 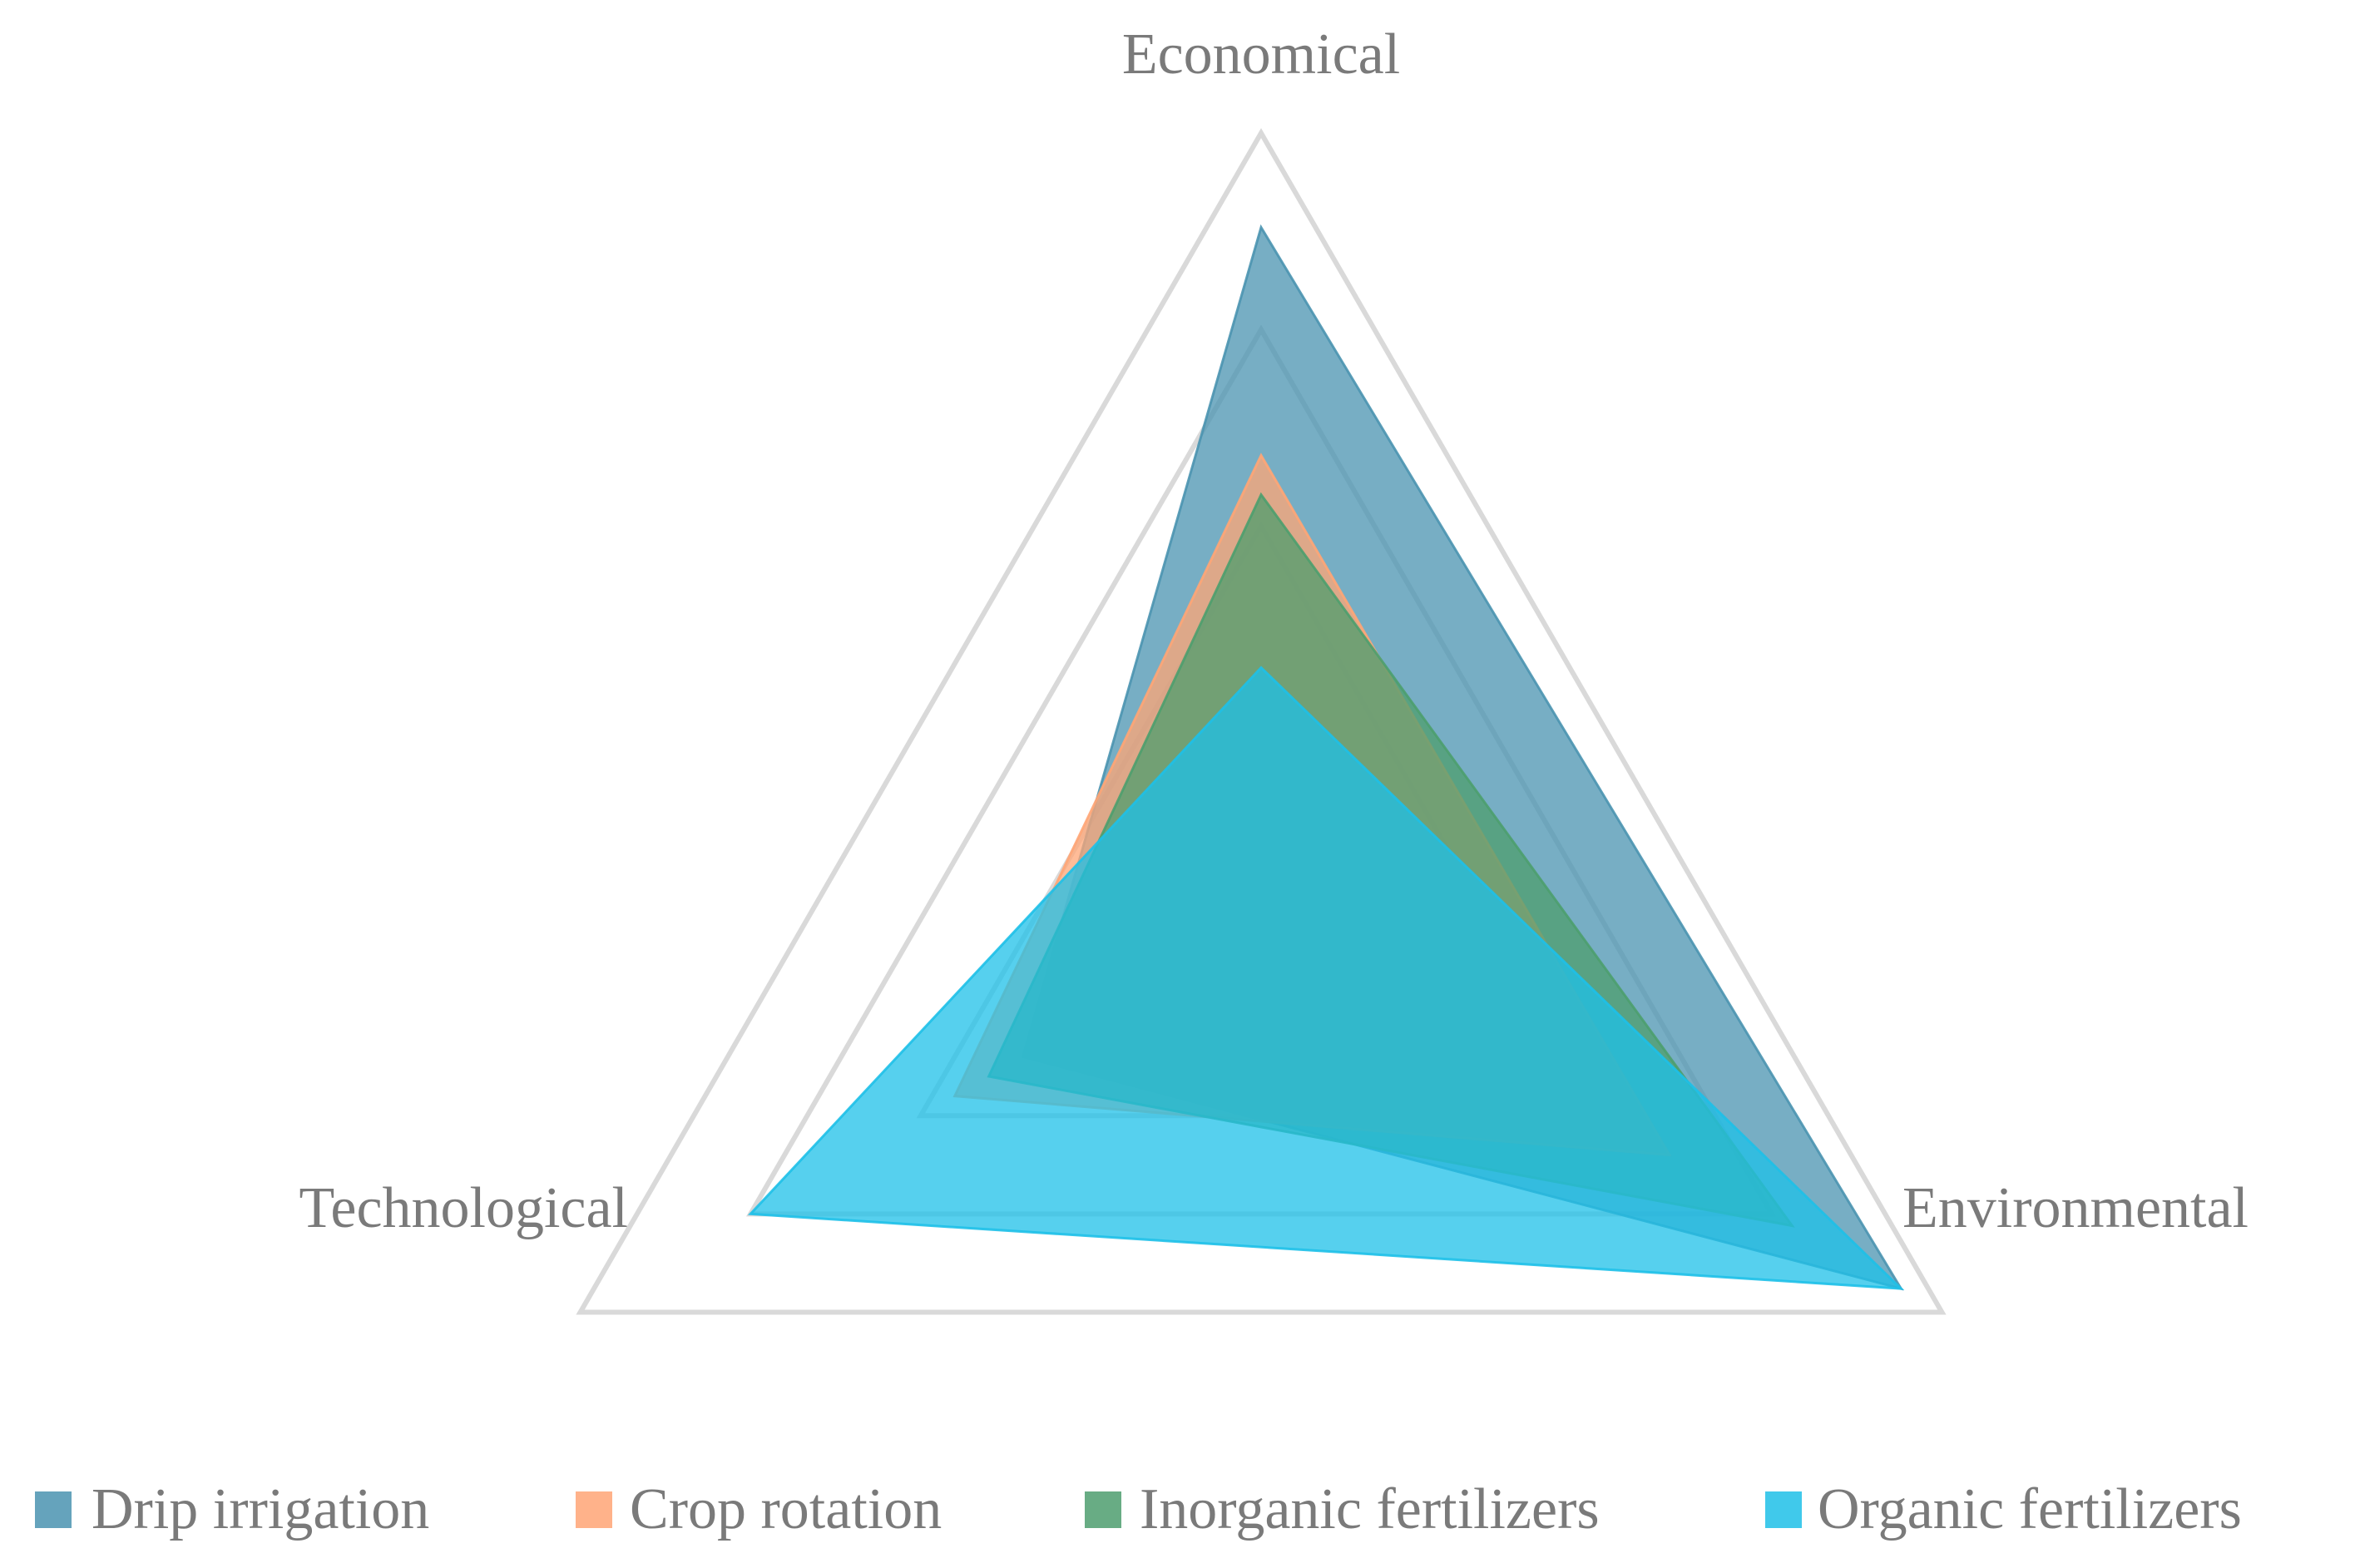 What do you see at coordinates (594, 1509) in the screenshot?
I see `legend-swatch-crop-rotation` at bounding box center [594, 1509].